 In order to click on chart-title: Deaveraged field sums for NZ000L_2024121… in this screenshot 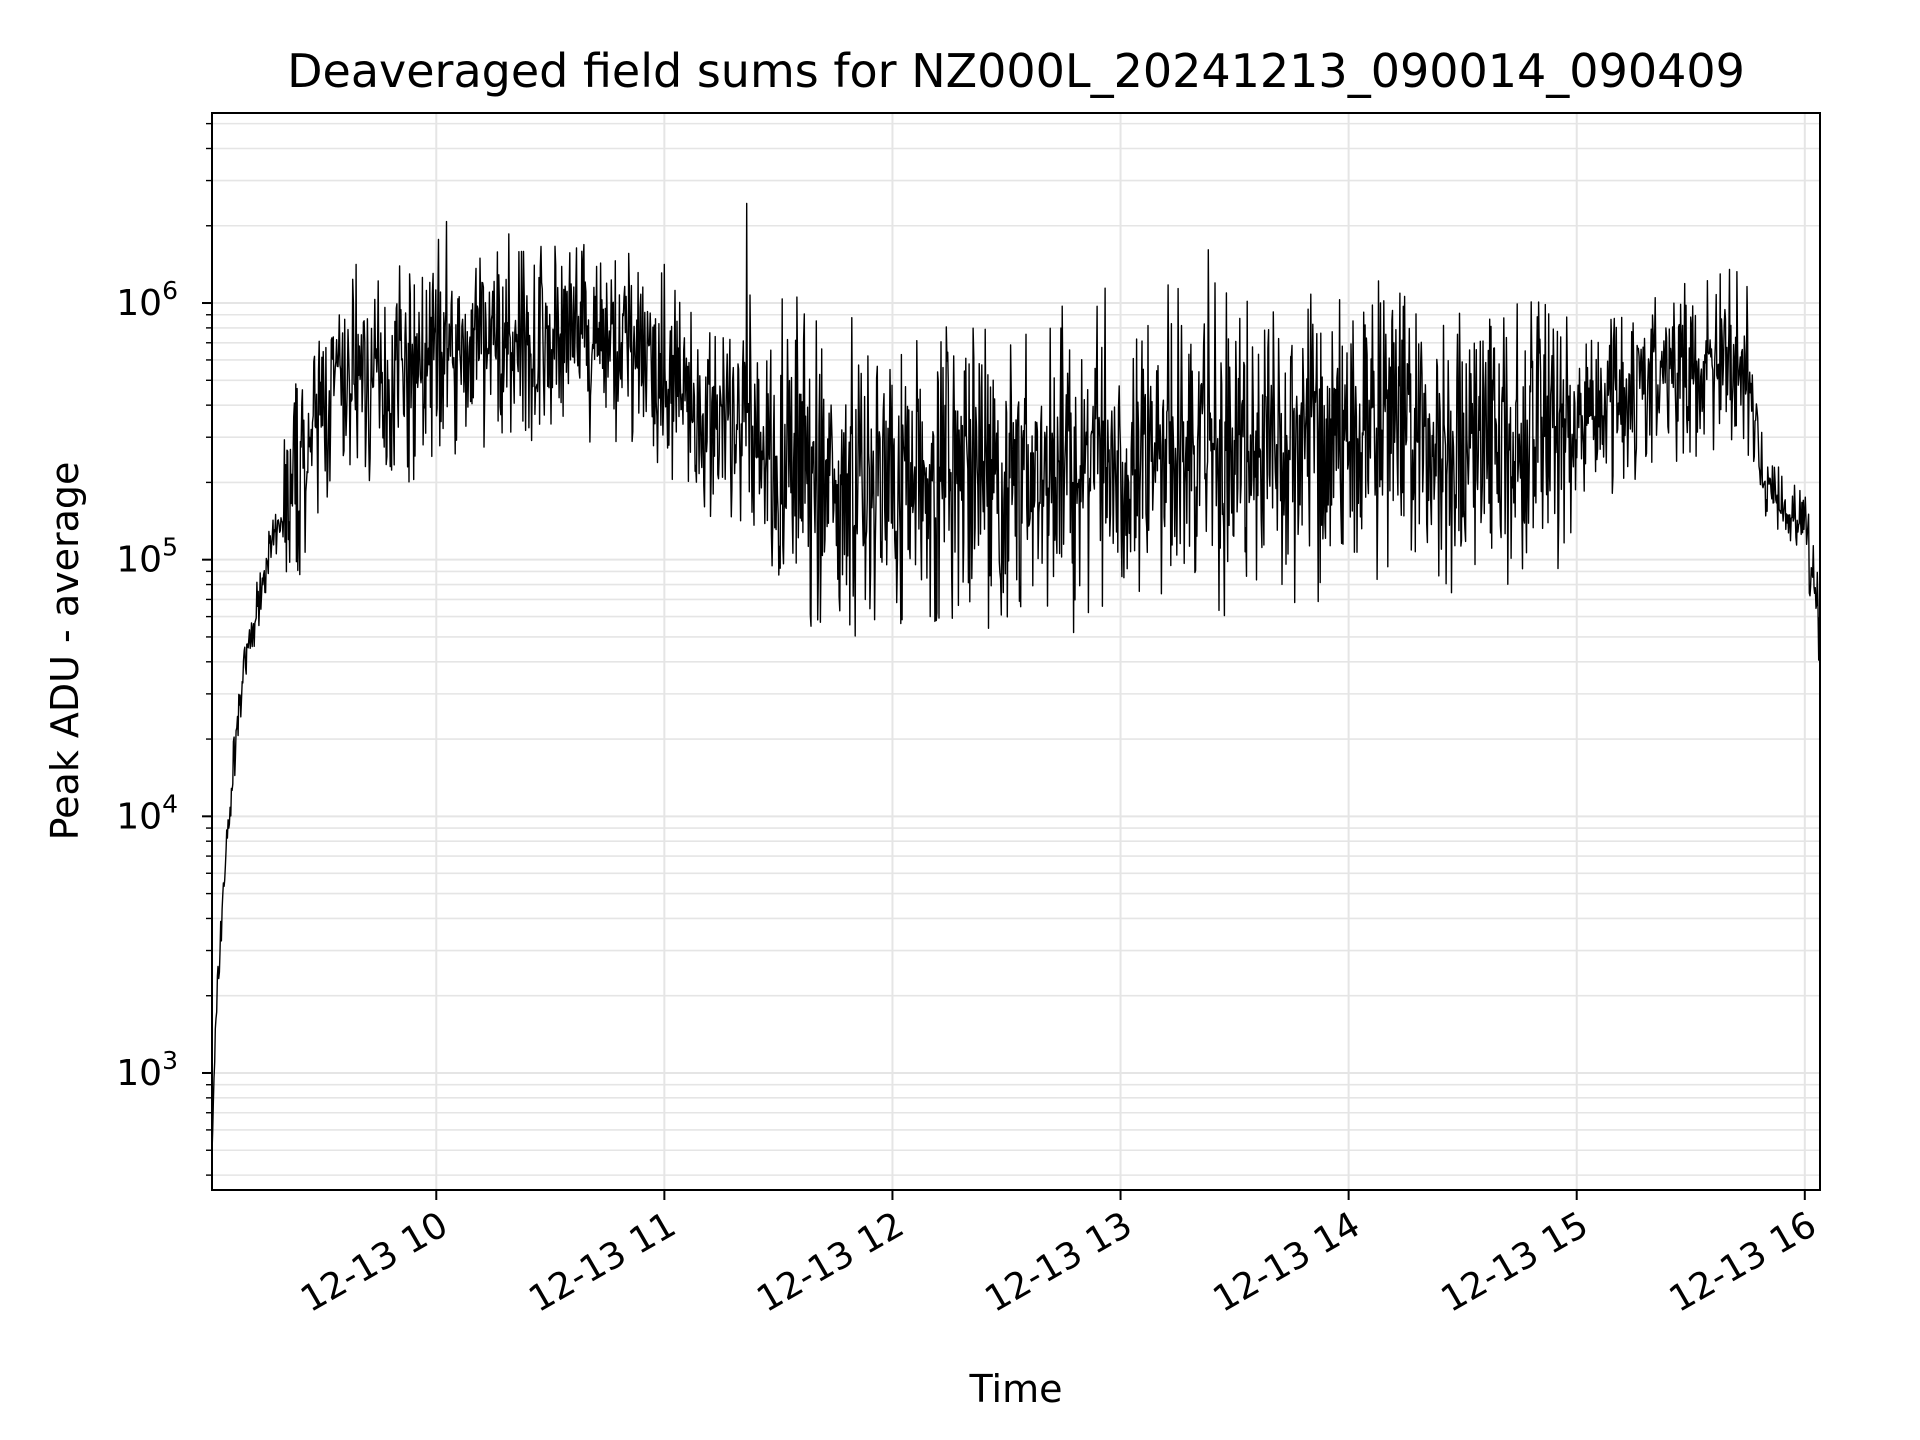, I will do `click(1016, 71)`.